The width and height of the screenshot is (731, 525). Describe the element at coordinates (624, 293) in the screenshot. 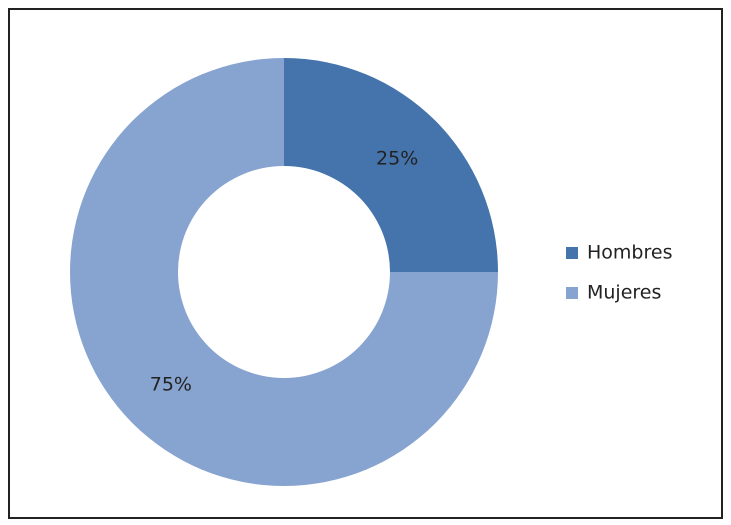

I see `legend-label: Mujeres` at that location.